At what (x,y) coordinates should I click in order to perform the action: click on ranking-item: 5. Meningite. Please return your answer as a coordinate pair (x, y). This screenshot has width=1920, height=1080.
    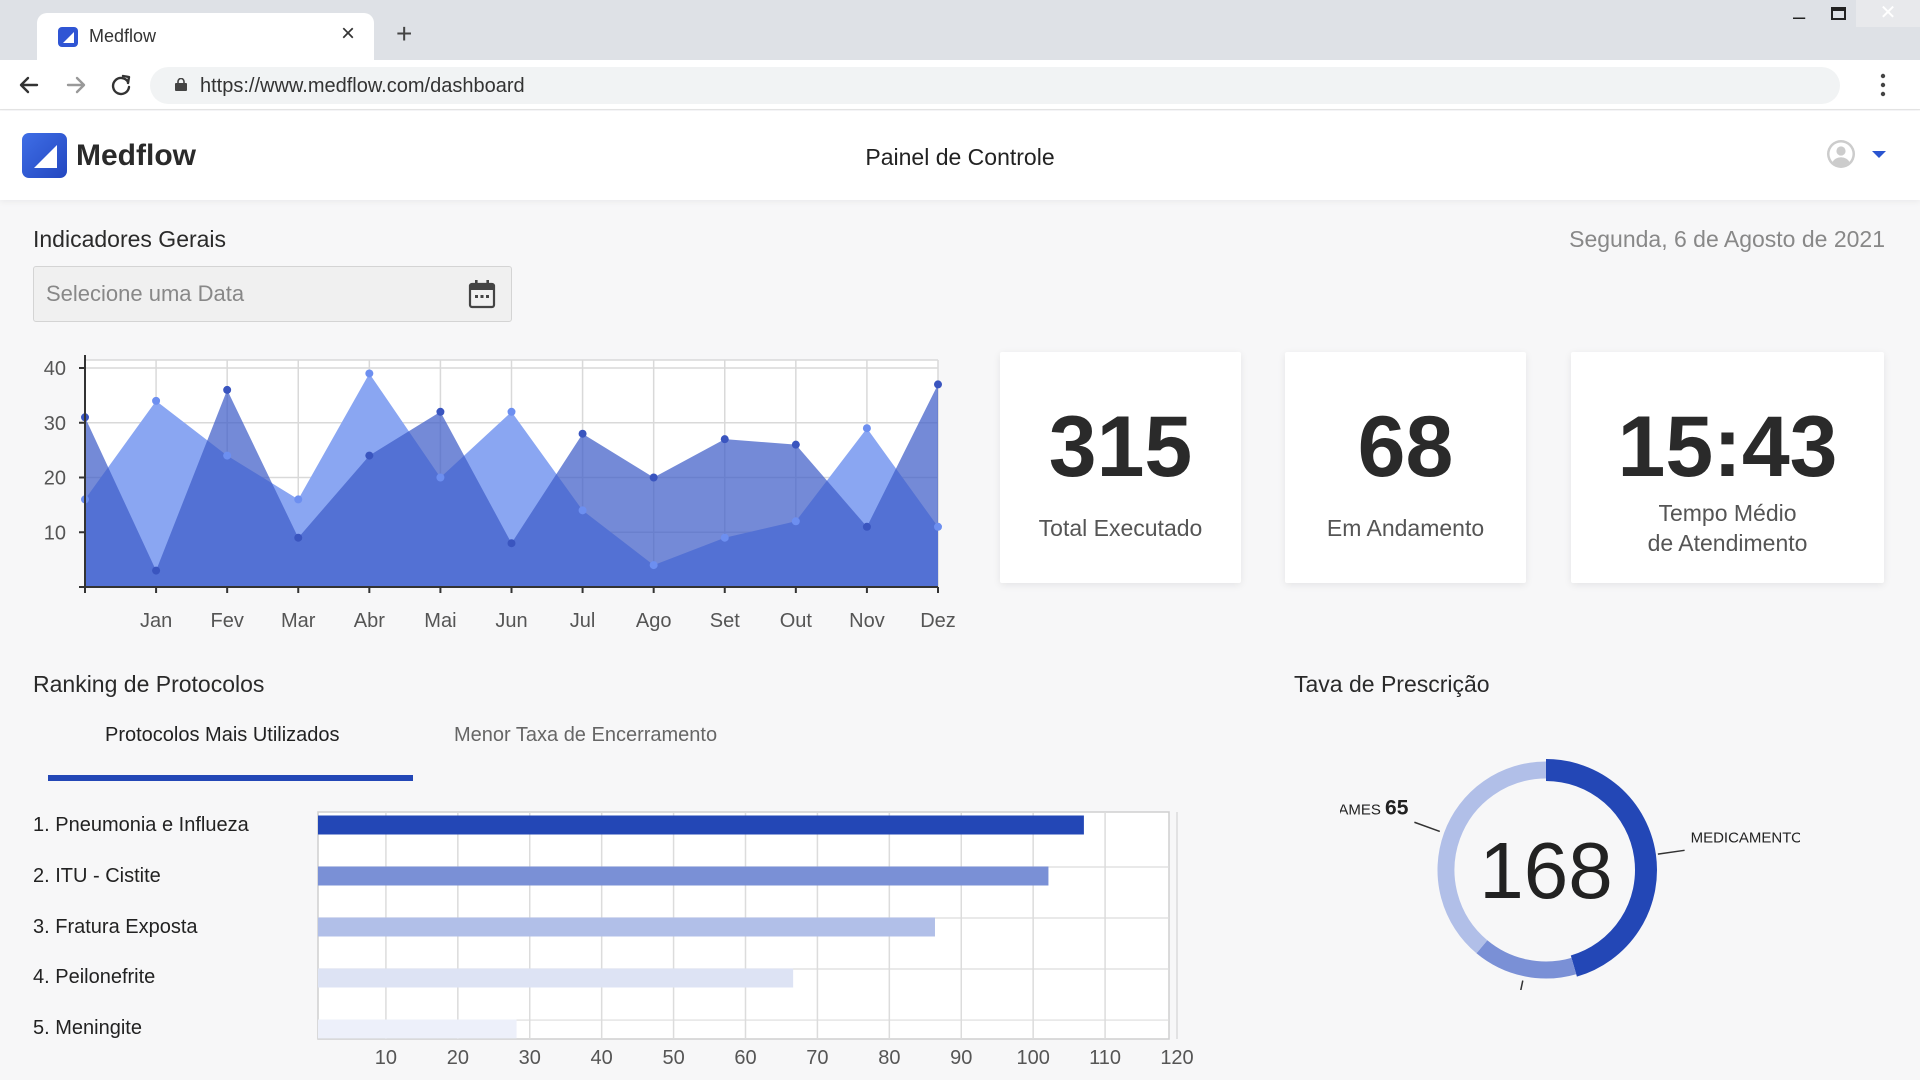
    Looking at the image, I should click on (87, 1028).